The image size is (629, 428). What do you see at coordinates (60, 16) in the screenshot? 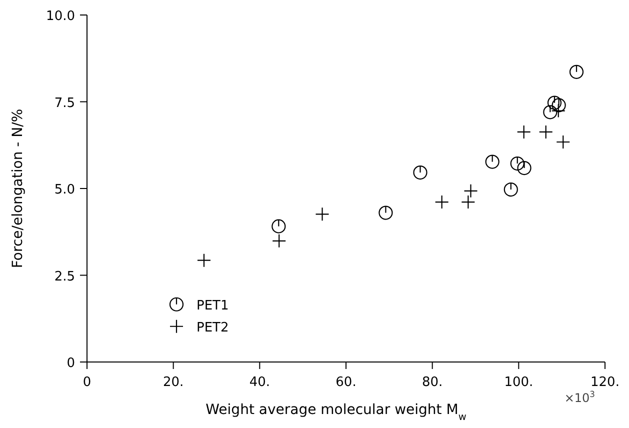
I see `y-tick-label: 10.0` at bounding box center [60, 16].